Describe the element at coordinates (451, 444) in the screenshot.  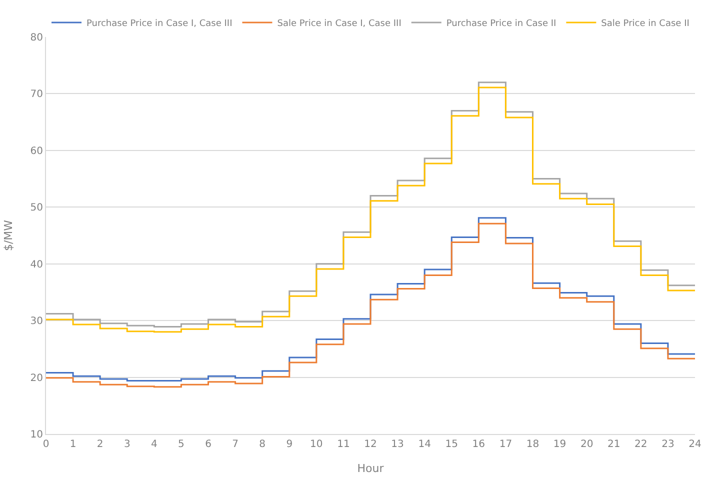
I see `x-tick-label: 15` at that location.